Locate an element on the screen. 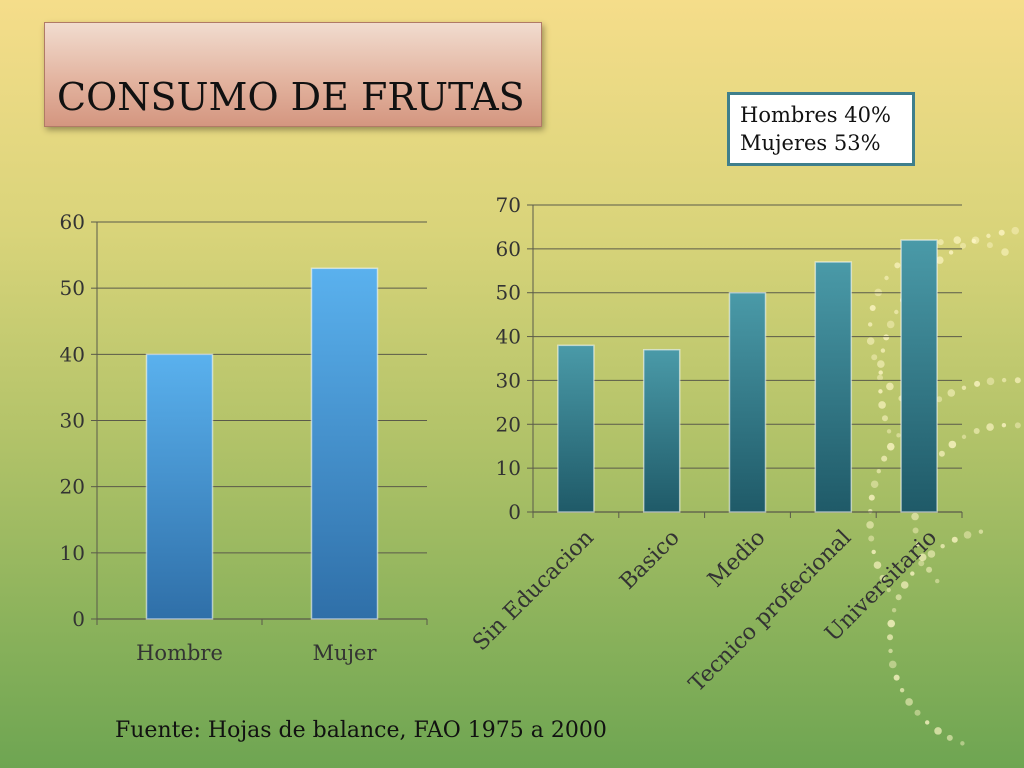 This screenshot has width=1024, height=768. title-box: CONSUMO DE FRUTAS is located at coordinates (293, 74).